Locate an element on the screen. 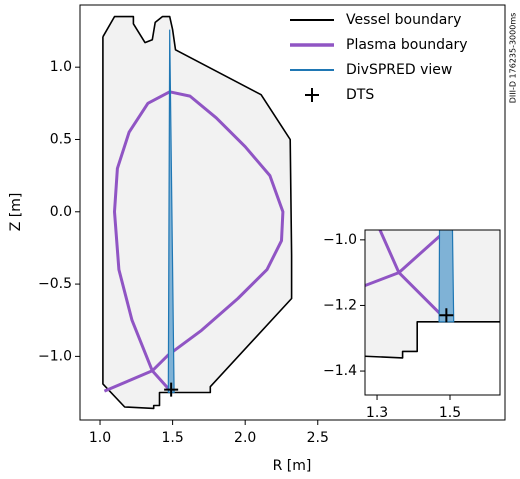 The height and width of the screenshot is (479, 520). axes-frame is located at coordinates (432, 312).